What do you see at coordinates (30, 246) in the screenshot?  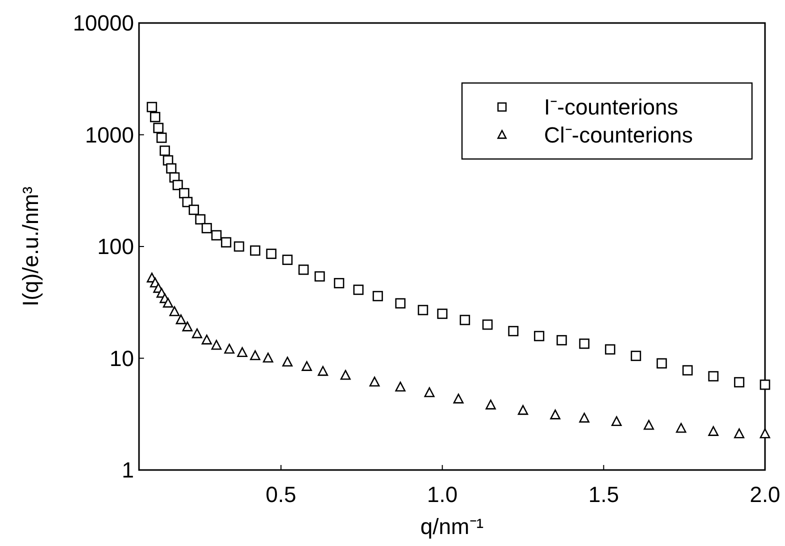 I see `y-axis-title: I(q)/e.u./nm³` at bounding box center [30, 246].